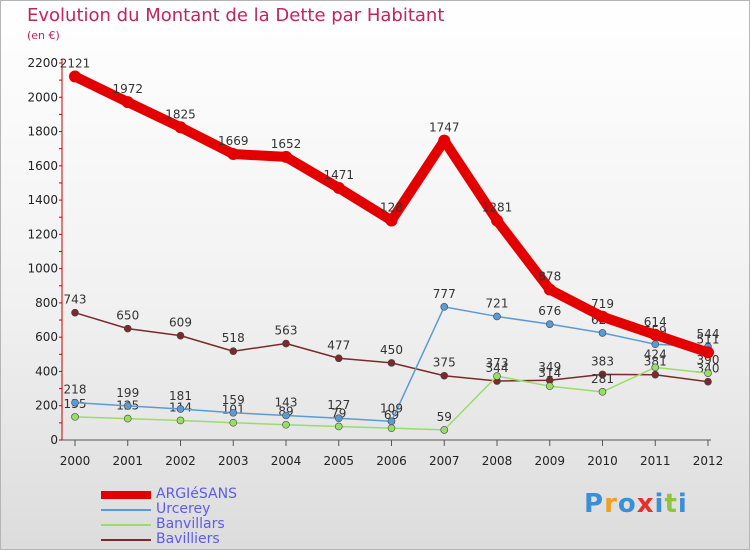 The image size is (750, 550). I want to click on data-label: 383, so click(602, 361).